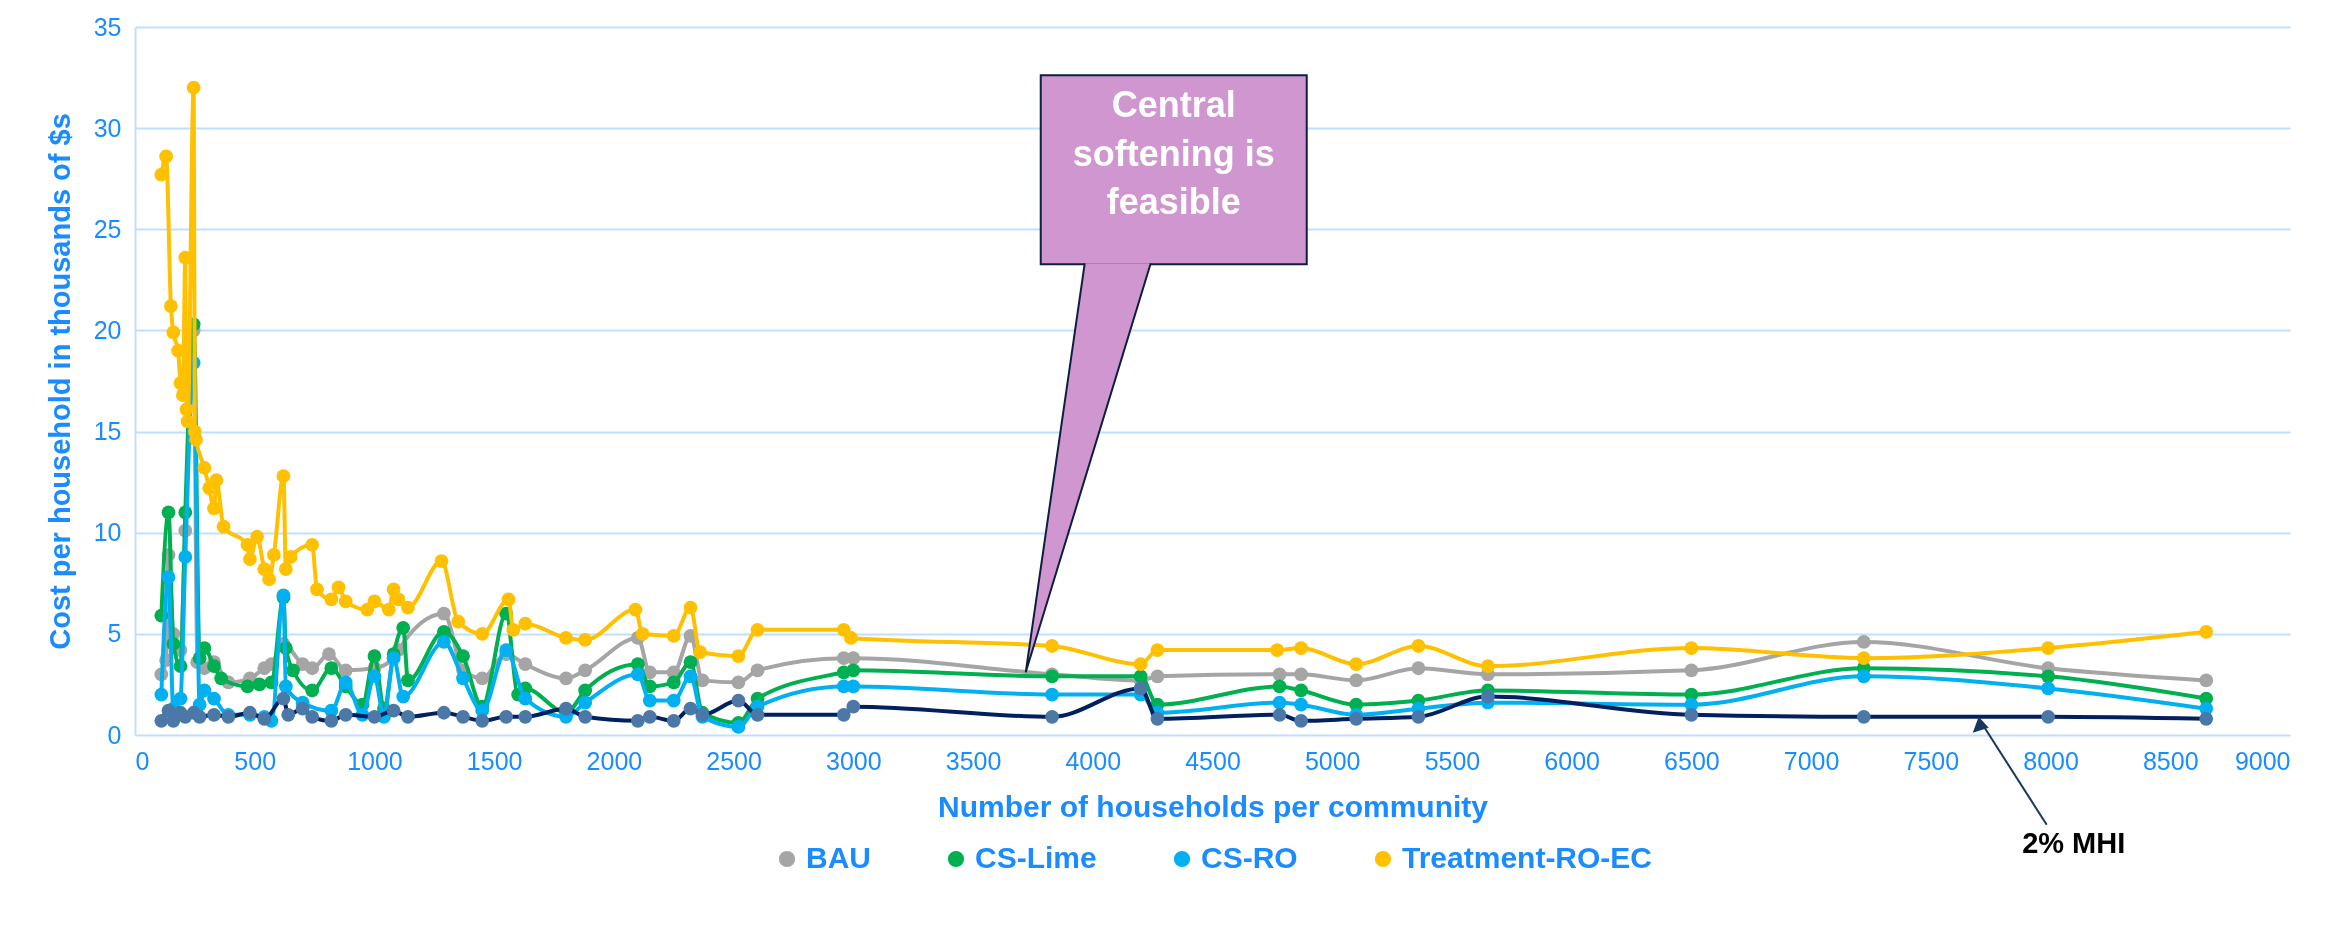  Describe the element at coordinates (114, 633) in the screenshot. I see `y-tick-label: 5` at that location.